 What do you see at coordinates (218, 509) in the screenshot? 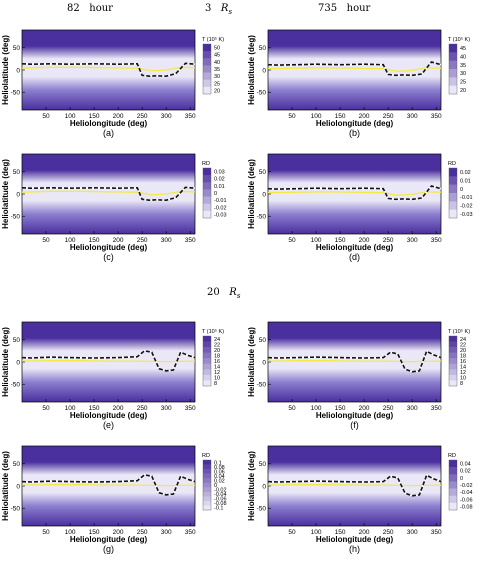
I see `colorbar-tick-label: -0.1` at bounding box center [218, 509].